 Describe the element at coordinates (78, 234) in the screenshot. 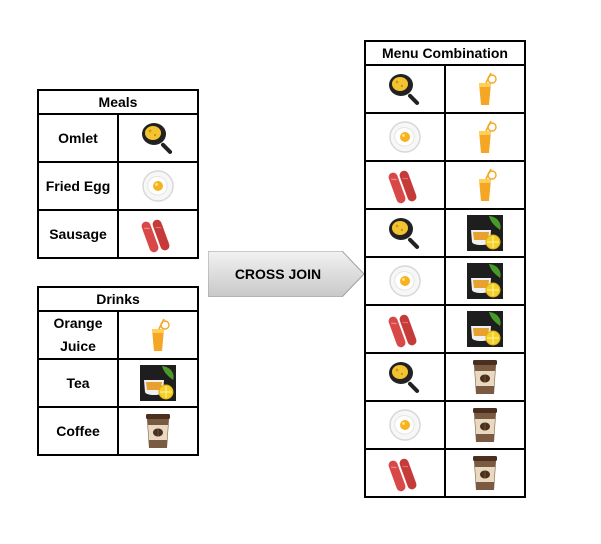

I see `meal-label-sausage: Sausage` at that location.